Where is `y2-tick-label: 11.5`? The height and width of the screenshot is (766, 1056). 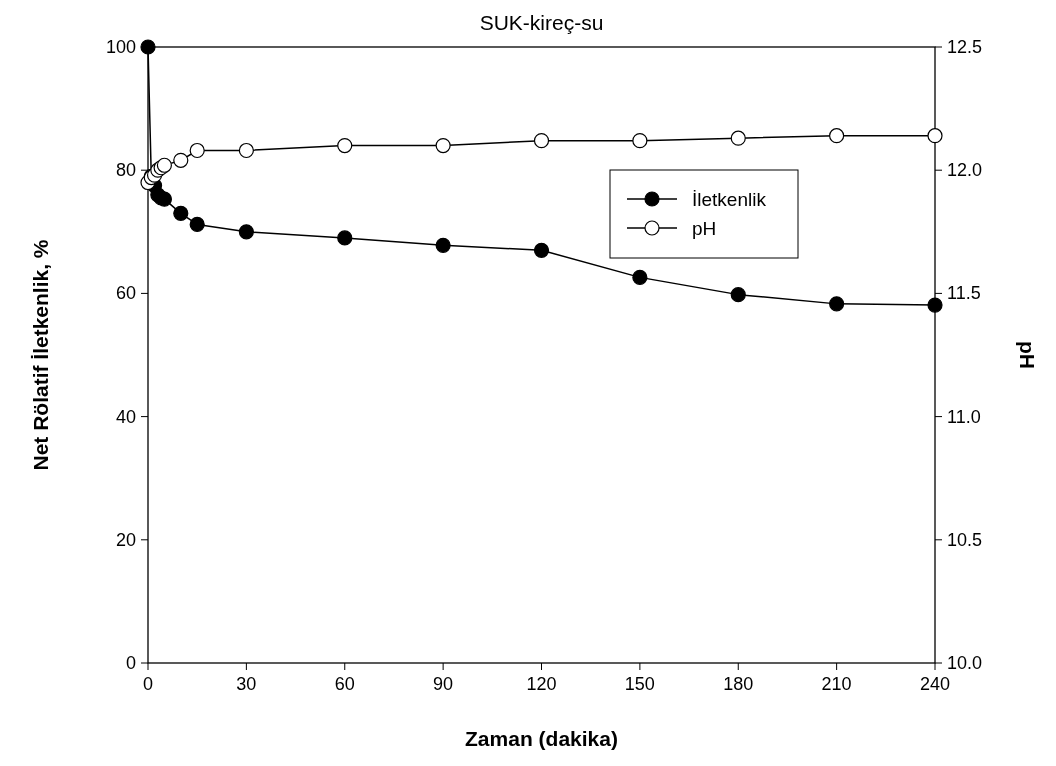 y2-tick-label: 11.5 is located at coordinates (964, 293).